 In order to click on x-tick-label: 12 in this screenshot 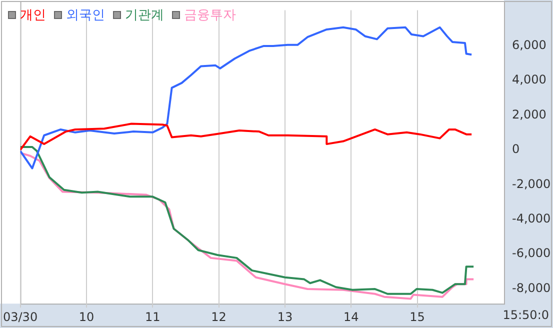, I will do `click(218, 317)`.